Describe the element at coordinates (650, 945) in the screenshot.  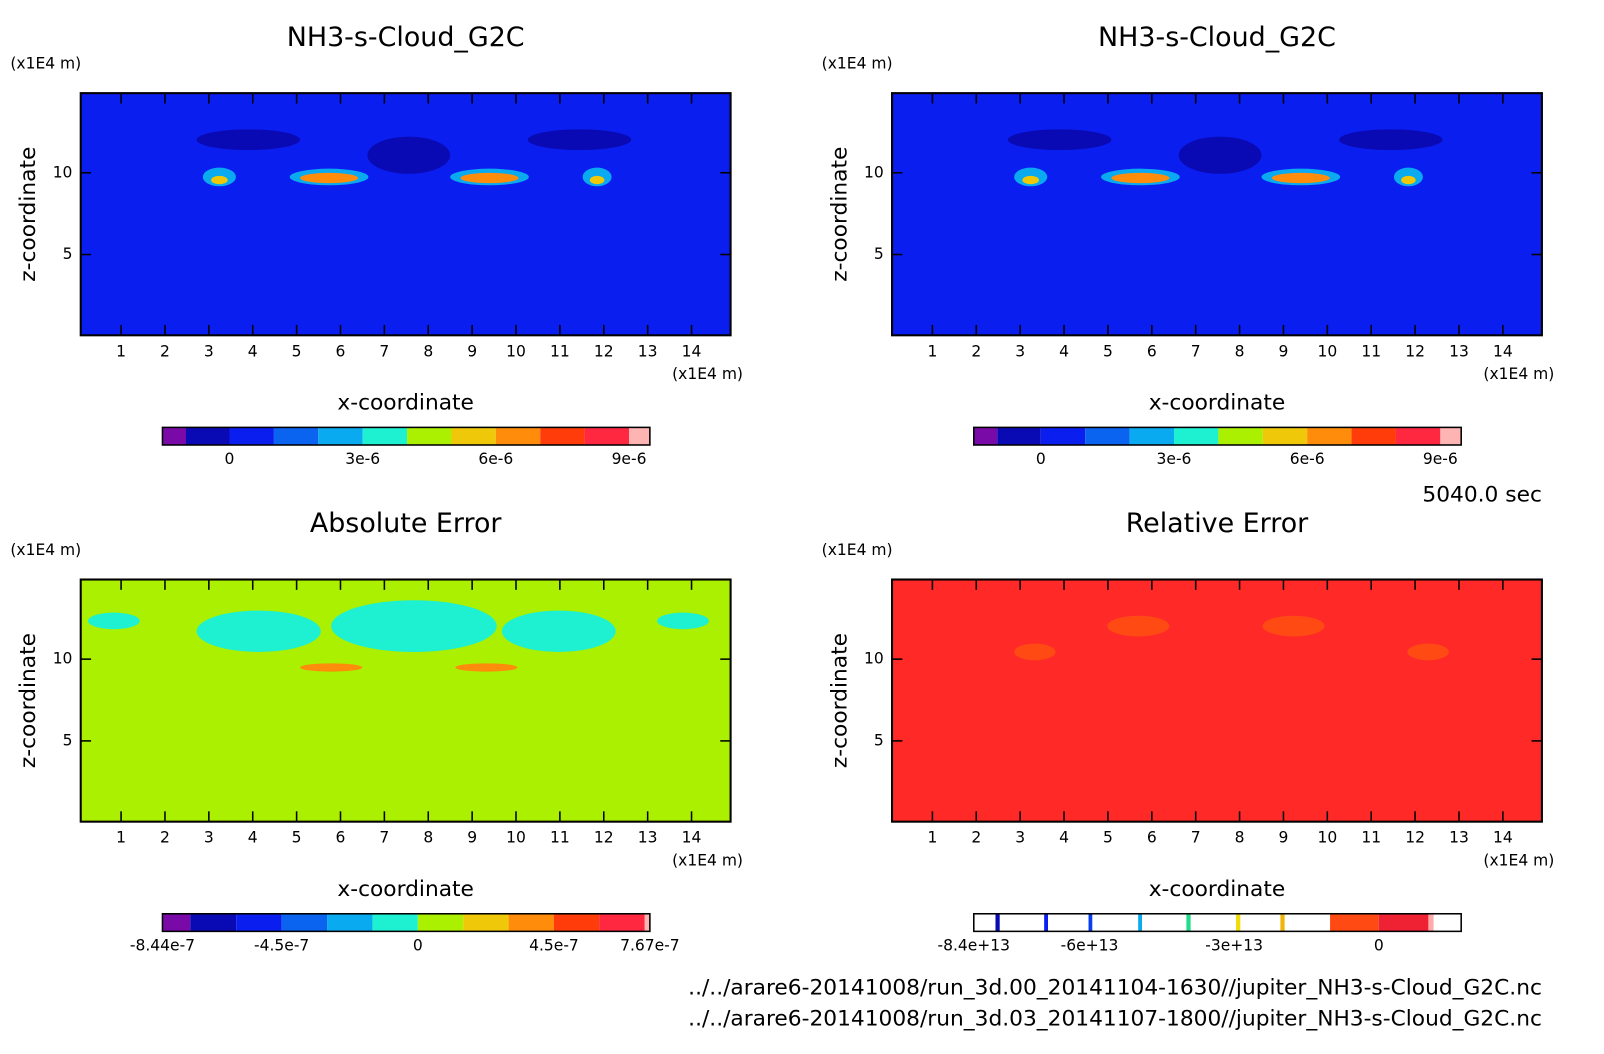
I see `colorbar-tick-label: 7.67e-7` at that location.